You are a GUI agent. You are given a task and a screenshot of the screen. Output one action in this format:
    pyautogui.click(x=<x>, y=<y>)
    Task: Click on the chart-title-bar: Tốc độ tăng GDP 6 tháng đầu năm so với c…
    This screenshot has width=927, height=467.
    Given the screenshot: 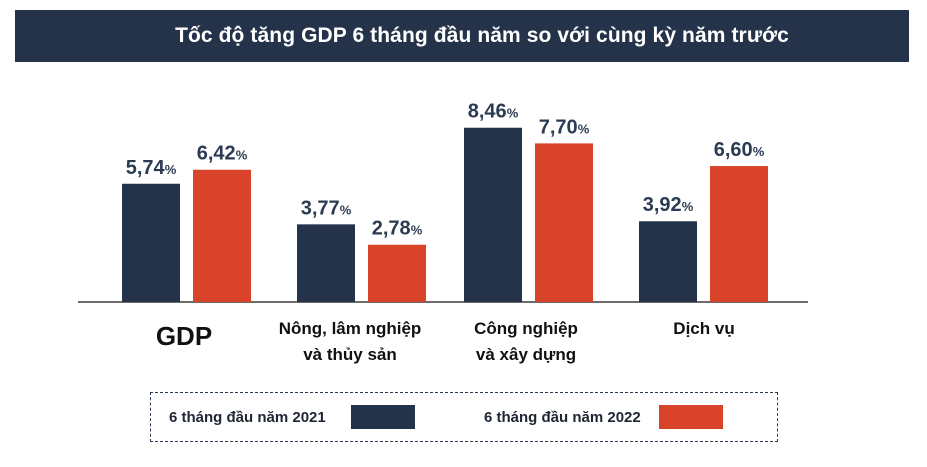 What is the action you would take?
    pyautogui.click(x=462, y=36)
    